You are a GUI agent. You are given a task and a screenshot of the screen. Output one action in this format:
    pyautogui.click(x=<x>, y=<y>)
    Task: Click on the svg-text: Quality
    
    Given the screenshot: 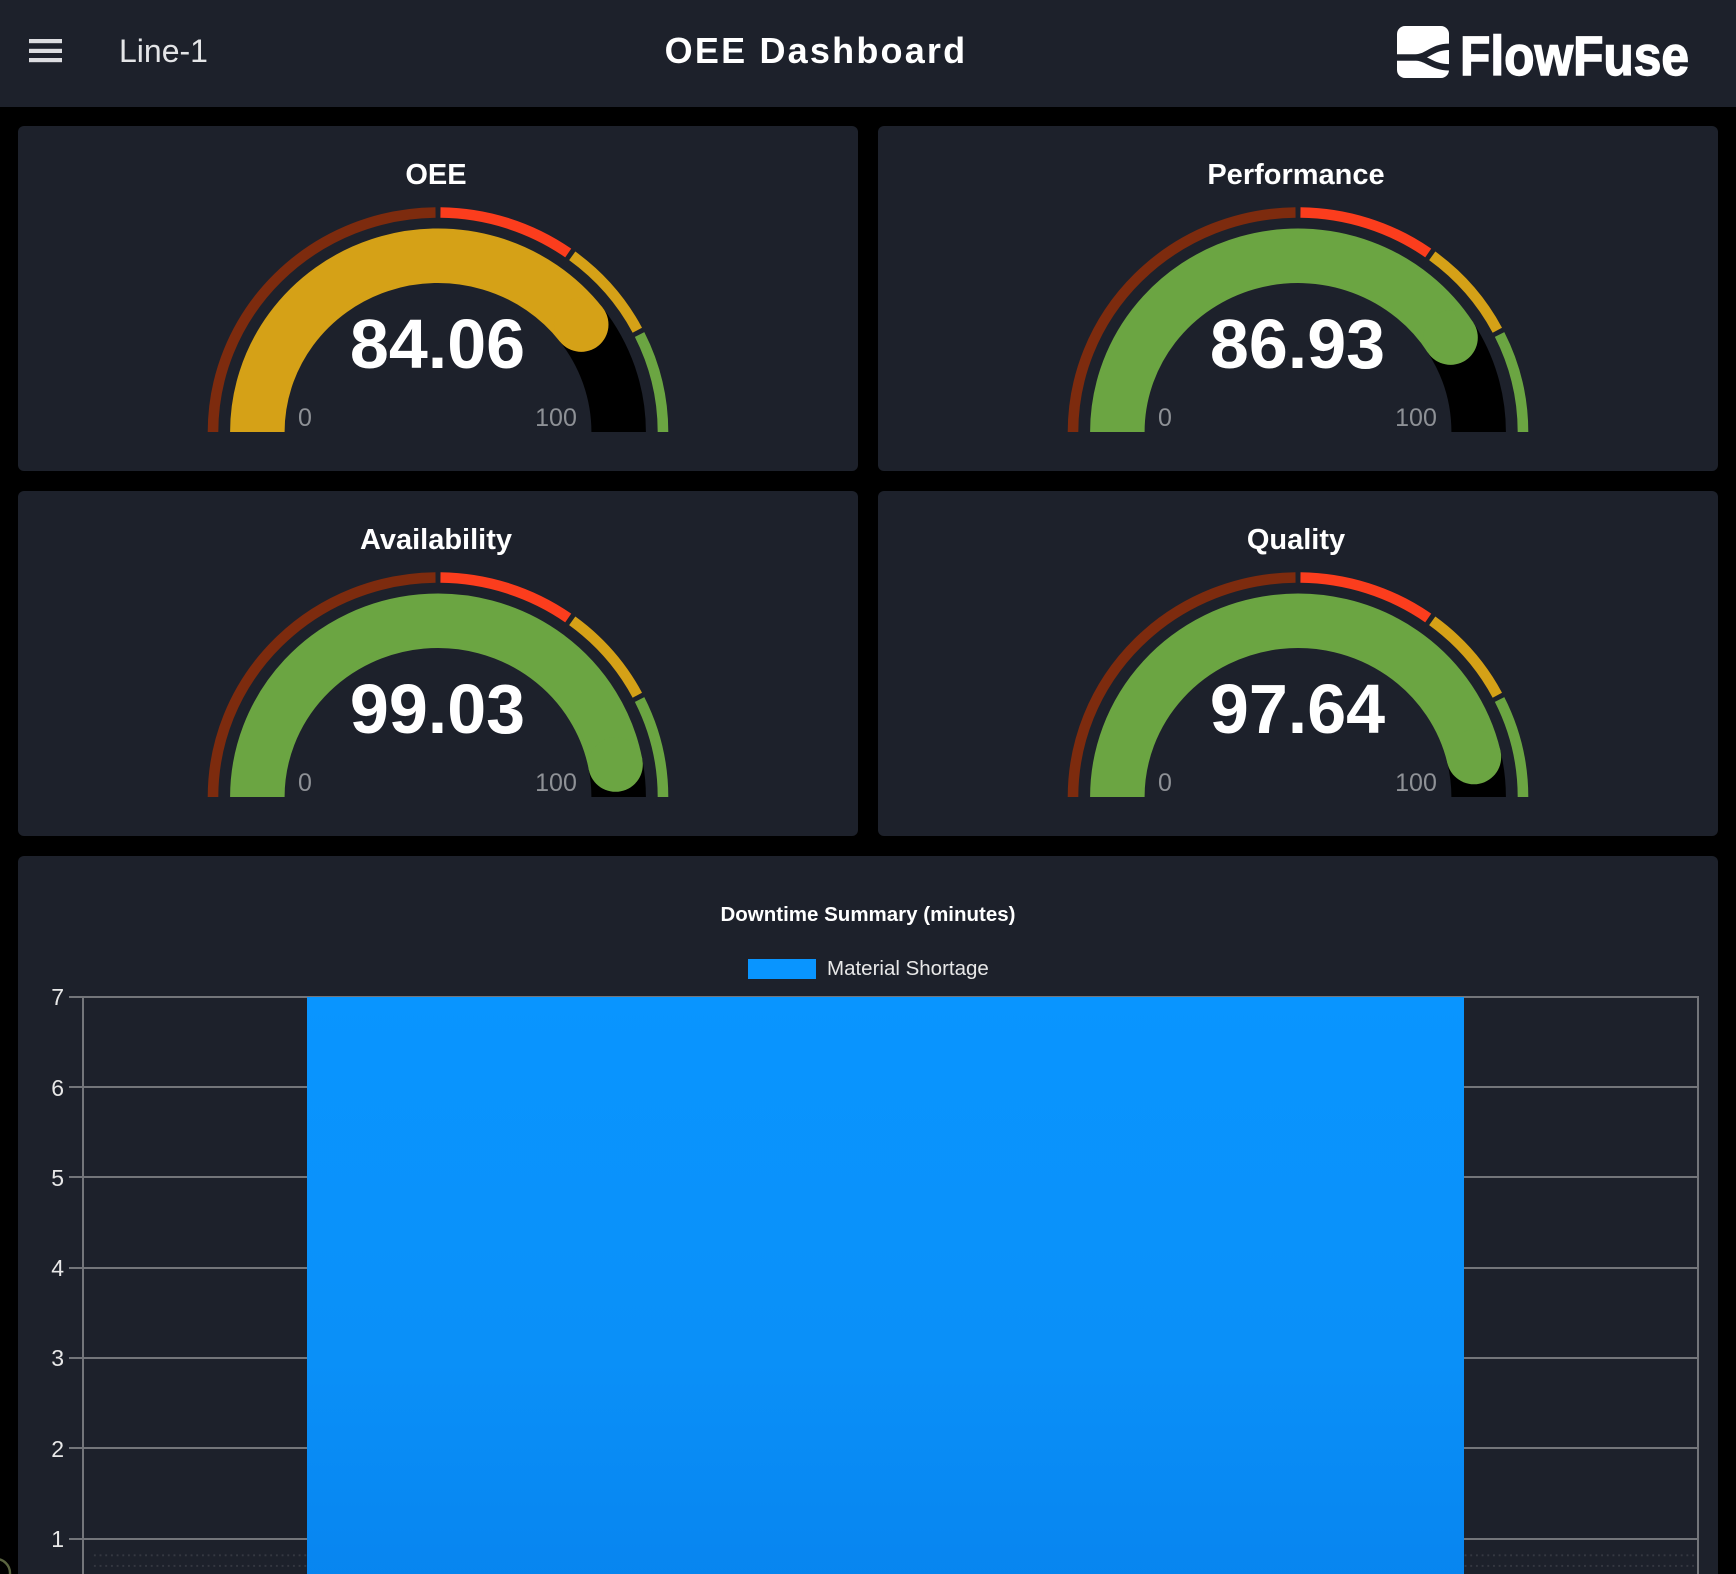 What is the action you would take?
    pyautogui.click(x=1296, y=540)
    